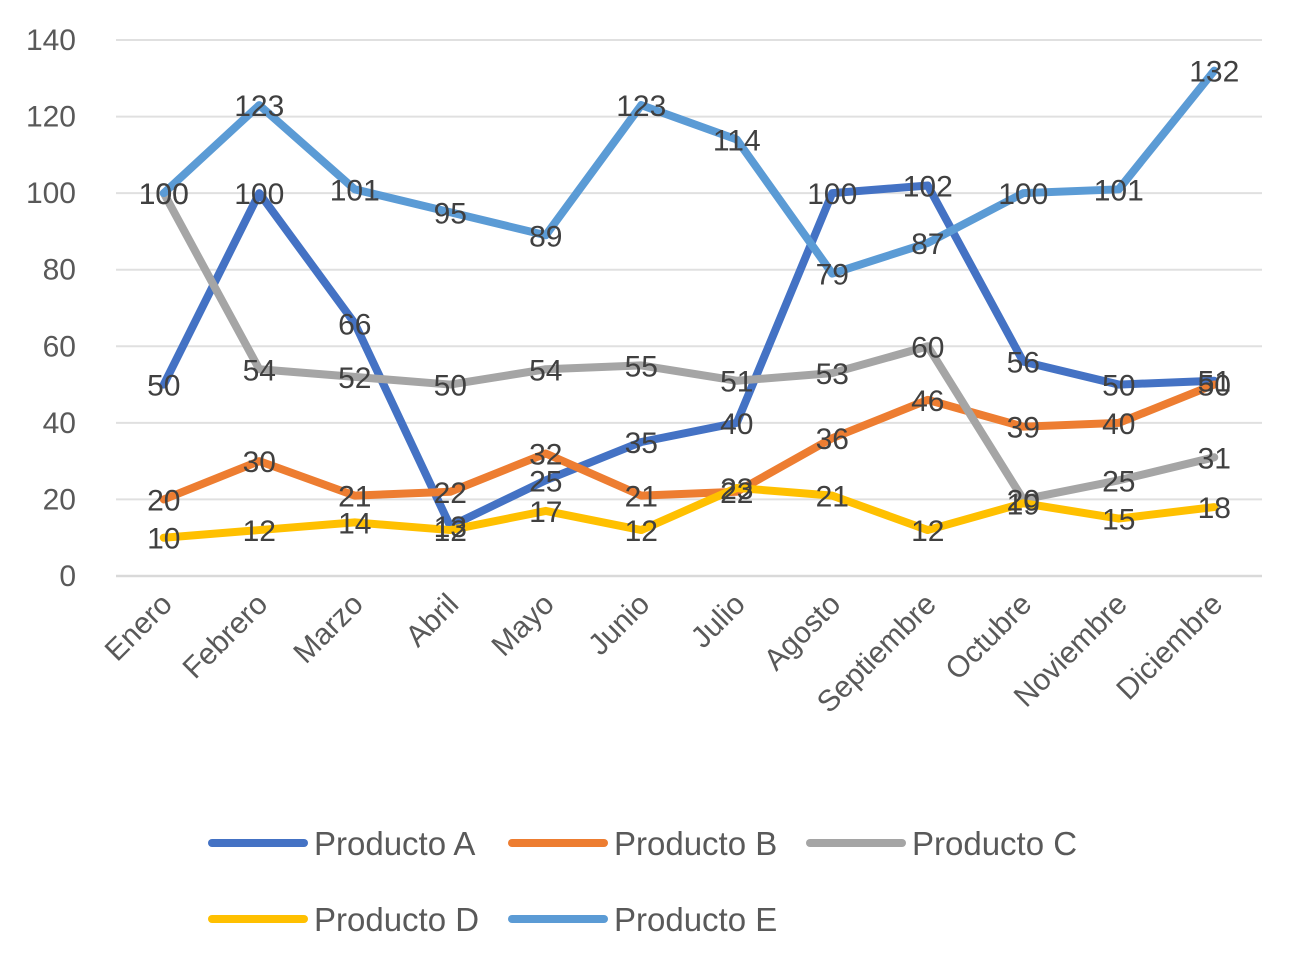  What do you see at coordinates (1214, 386) in the screenshot?
I see `data-label-producto-b: 50` at bounding box center [1214, 386].